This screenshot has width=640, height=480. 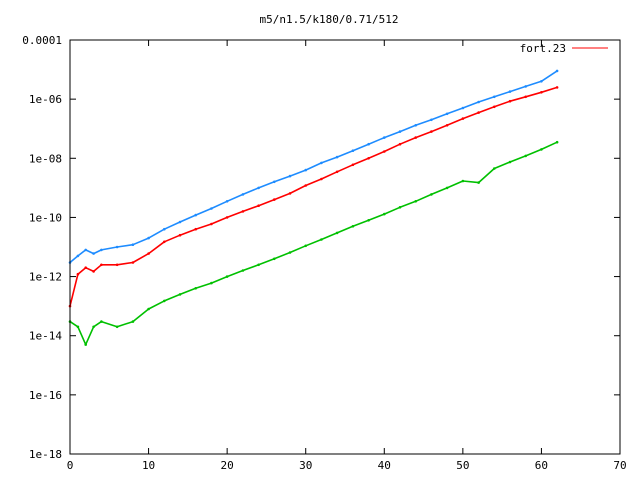 What do you see at coordinates (619, 465) in the screenshot?
I see `x-tick-label: 70` at bounding box center [619, 465].